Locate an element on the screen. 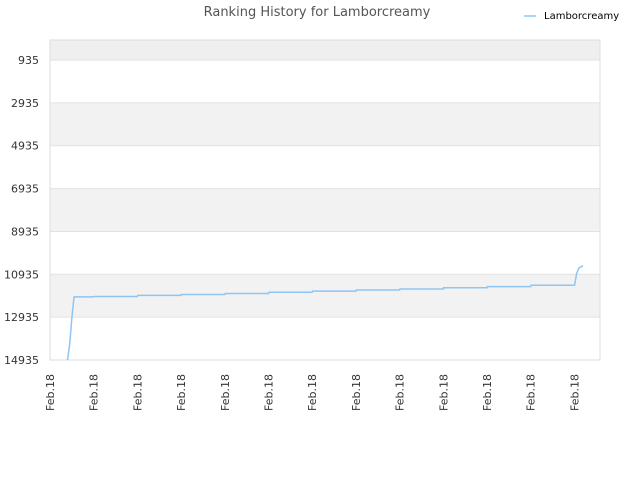 The width and height of the screenshot is (640, 480). y-tick-label: 935 is located at coordinates (28, 60).